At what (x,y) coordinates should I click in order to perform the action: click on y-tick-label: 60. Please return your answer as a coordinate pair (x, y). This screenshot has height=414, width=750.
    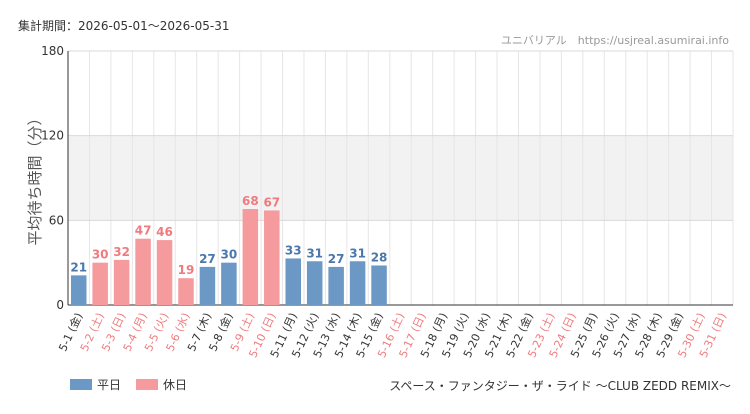
    Looking at the image, I should click on (56, 220).